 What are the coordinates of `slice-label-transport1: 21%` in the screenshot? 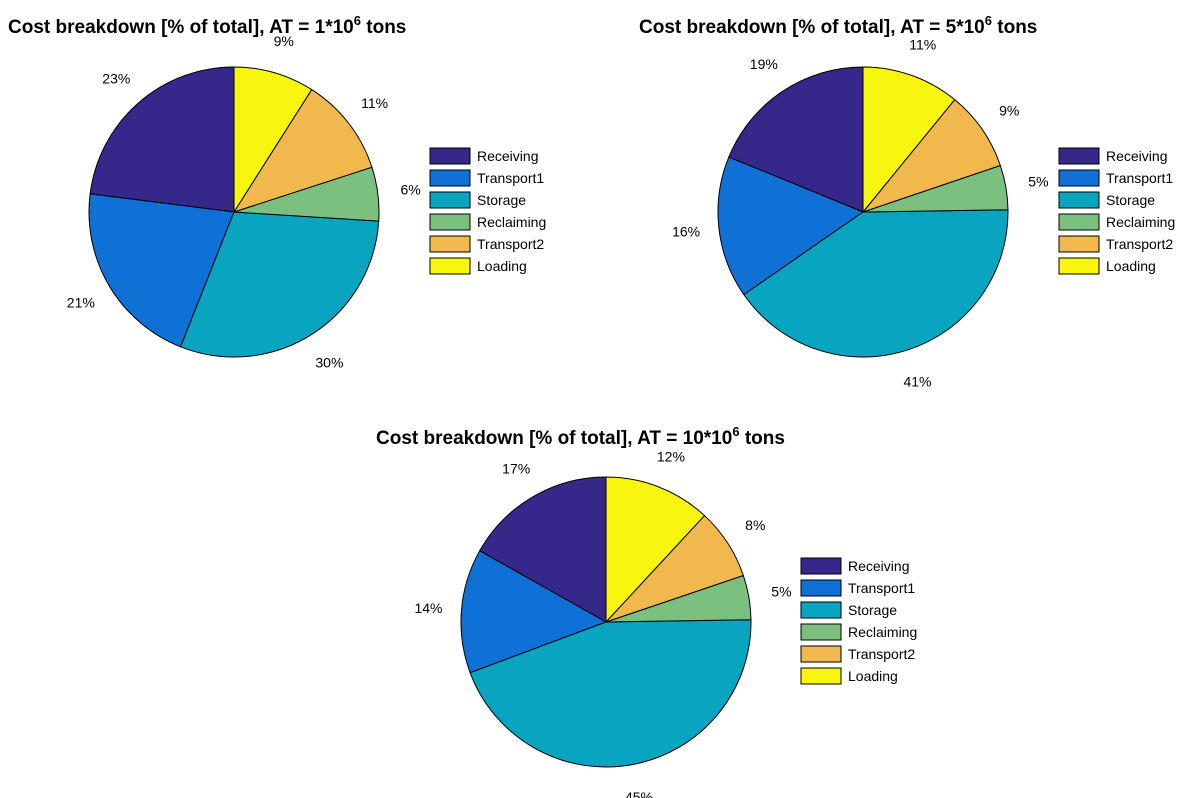 It's located at (81, 303).